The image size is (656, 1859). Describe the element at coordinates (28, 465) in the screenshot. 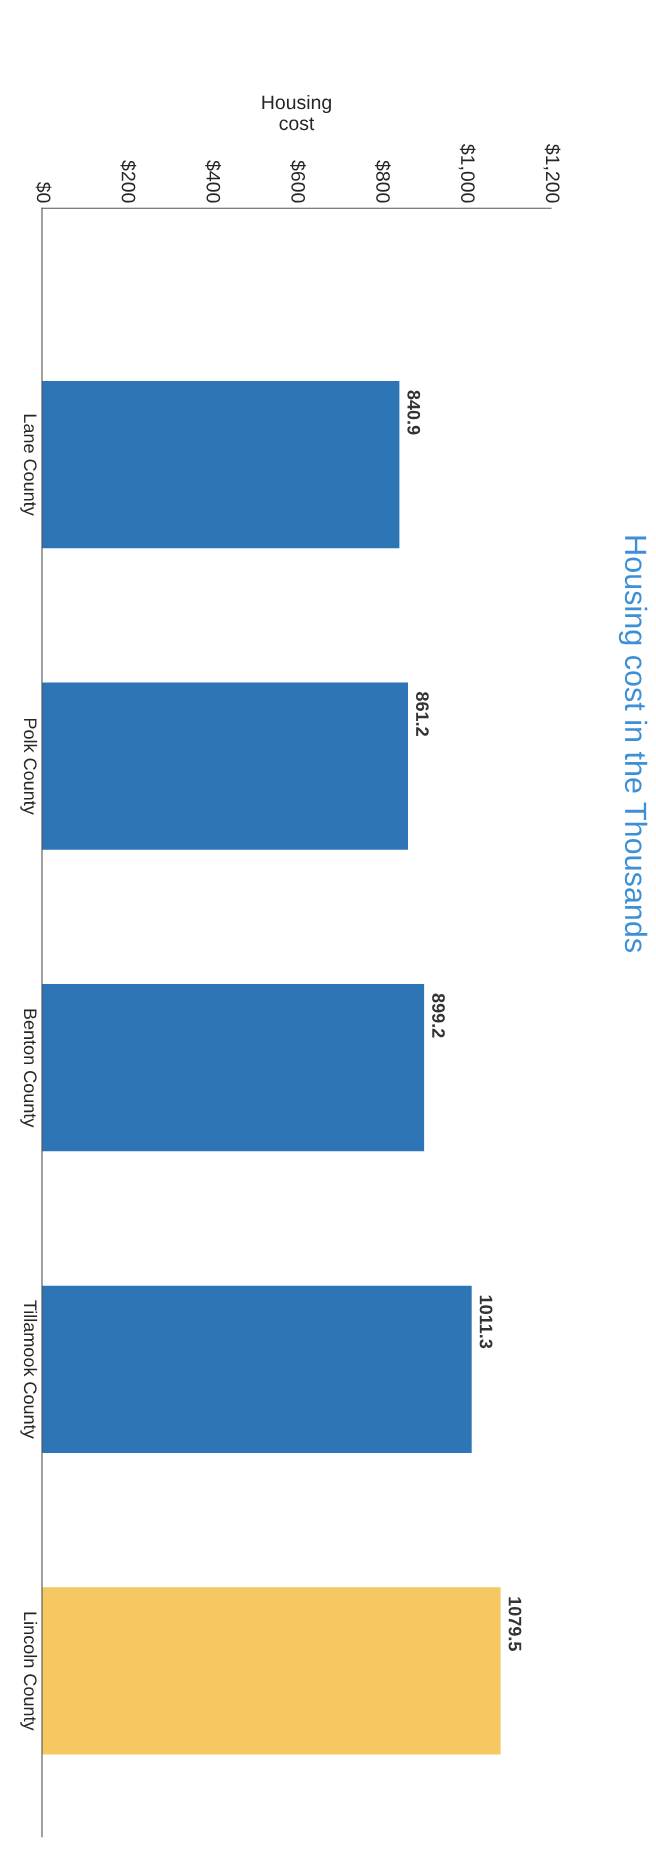

I see `y-tick-label: Lane County` at that location.